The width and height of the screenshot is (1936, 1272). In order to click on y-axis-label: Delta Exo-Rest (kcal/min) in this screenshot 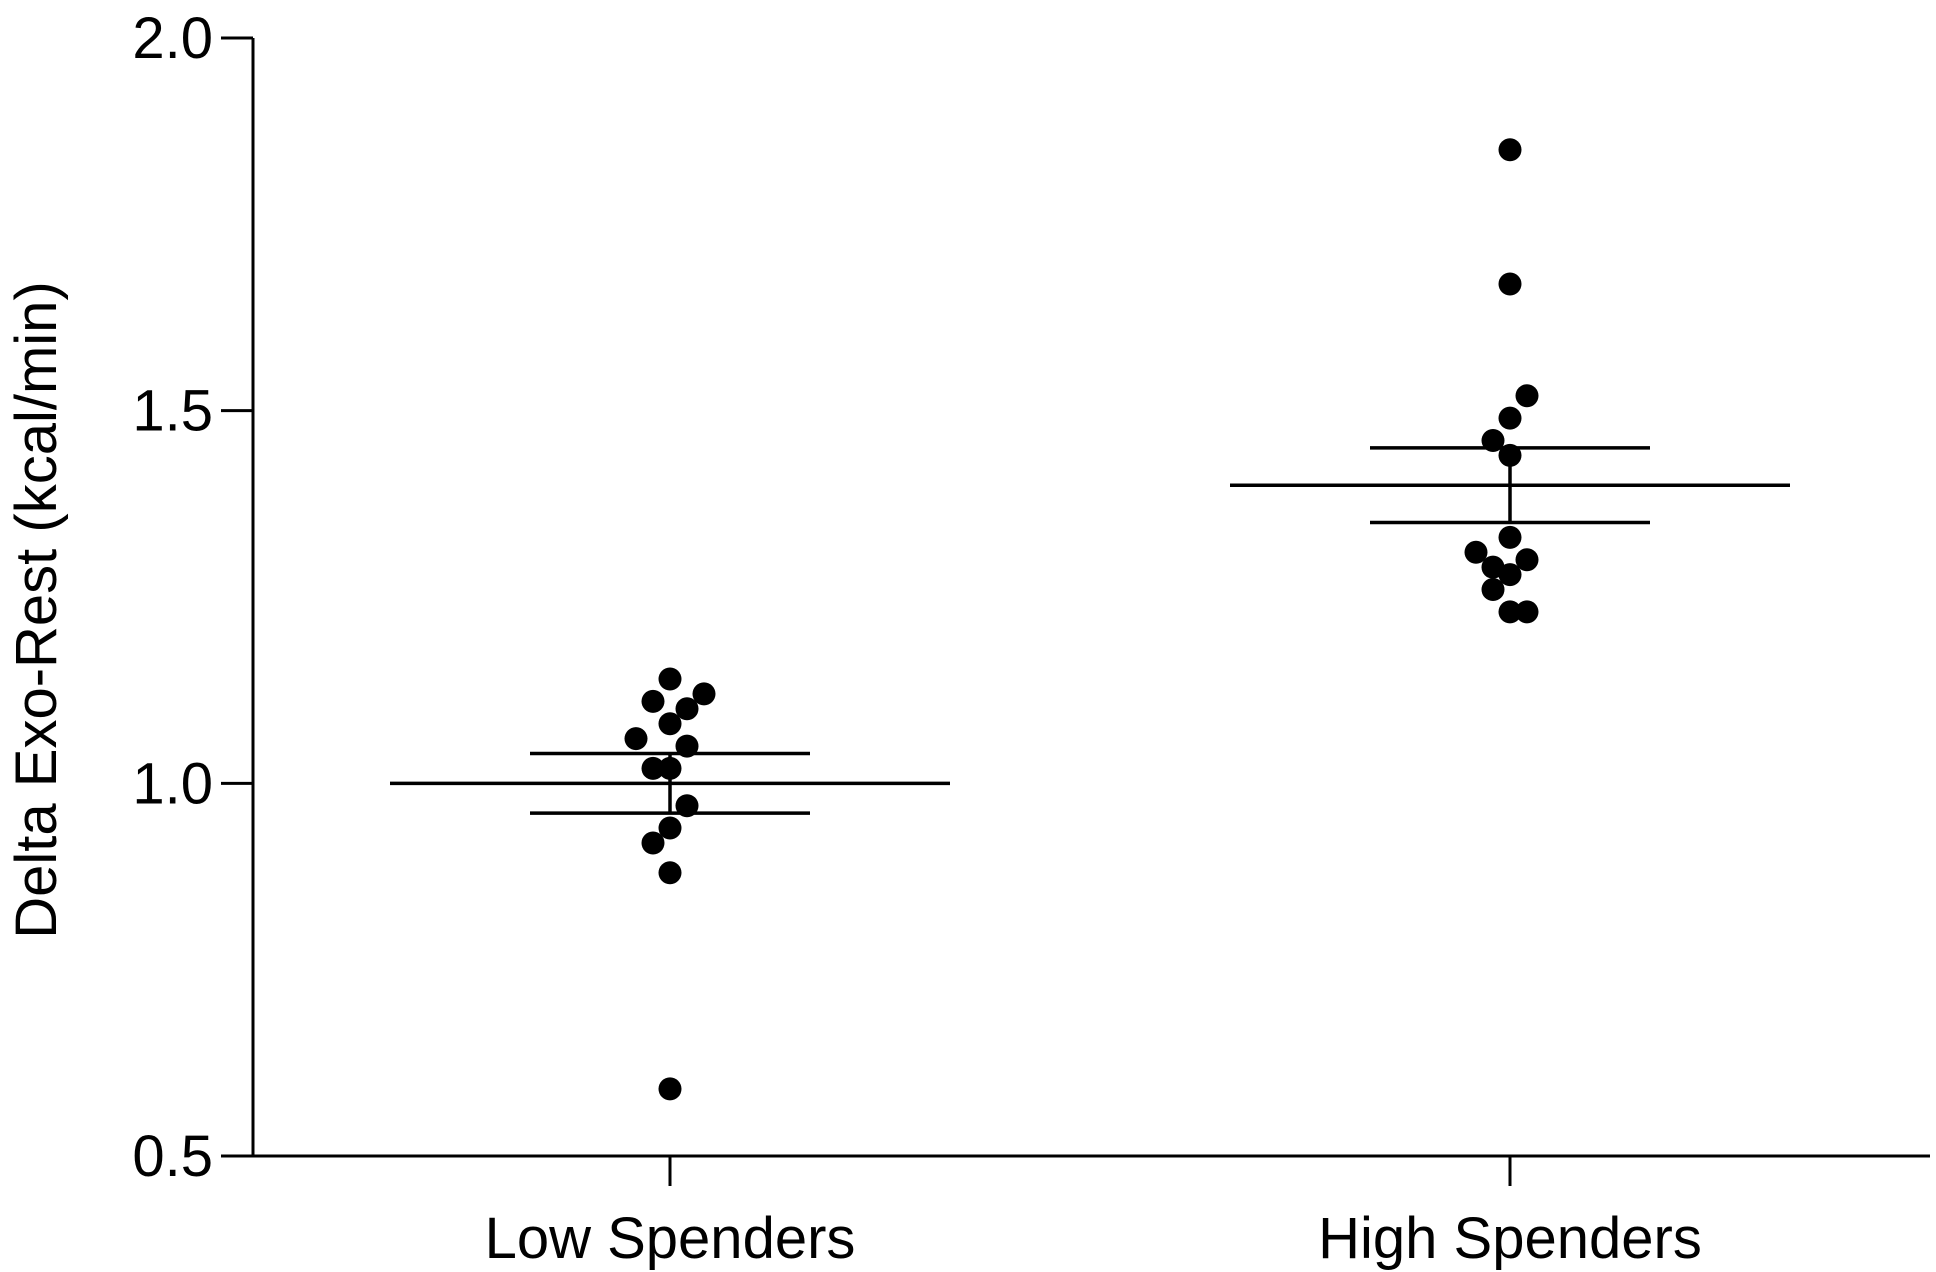, I will do `click(36, 609)`.